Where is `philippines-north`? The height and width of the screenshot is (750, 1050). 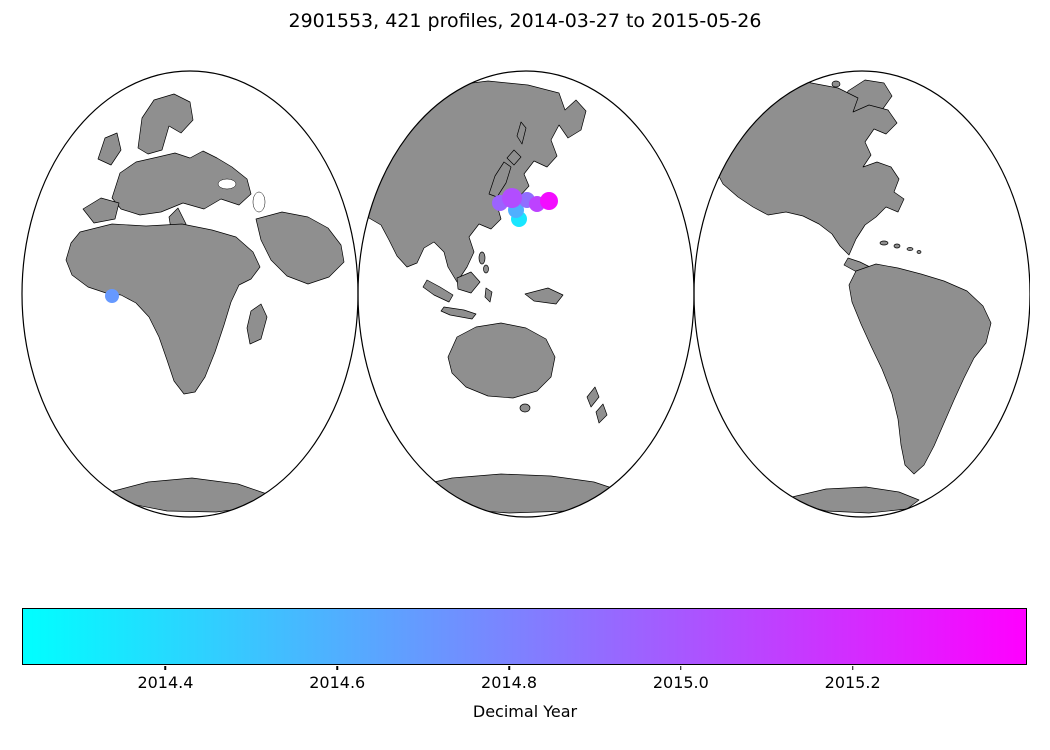
philippines-north is located at coordinates (482, 258).